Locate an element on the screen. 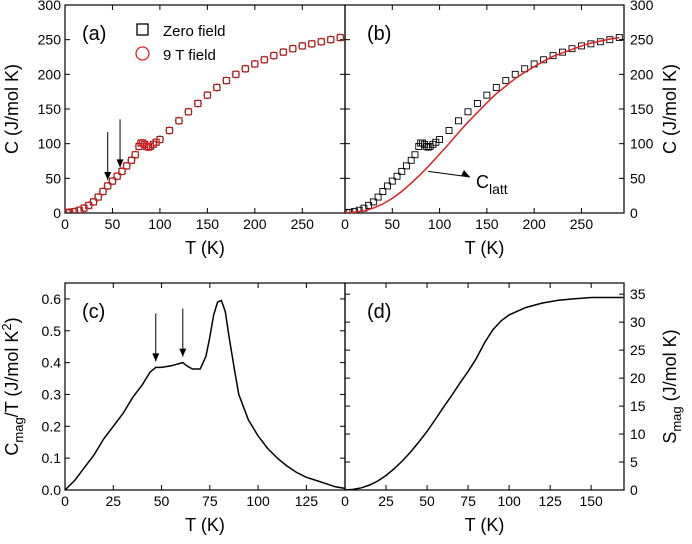 Image resolution: width=692 pixels, height=544 pixels. circle-icon is located at coordinates (142, 53).